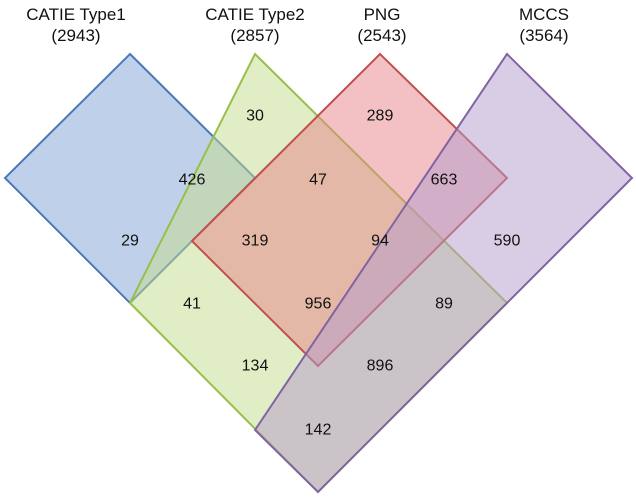 This screenshot has height=498, width=636. I want to click on region-count: 30, so click(255, 116).